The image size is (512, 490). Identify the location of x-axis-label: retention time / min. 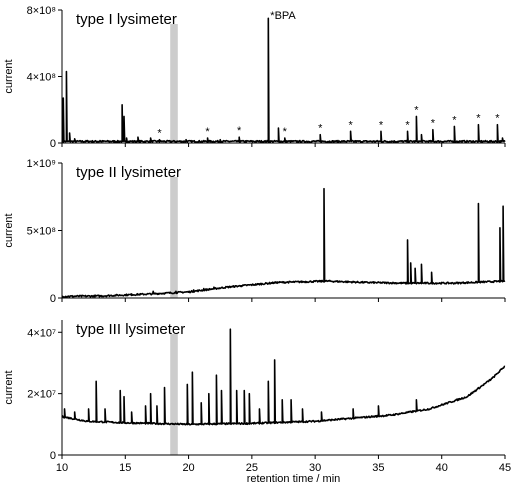
(294, 479).